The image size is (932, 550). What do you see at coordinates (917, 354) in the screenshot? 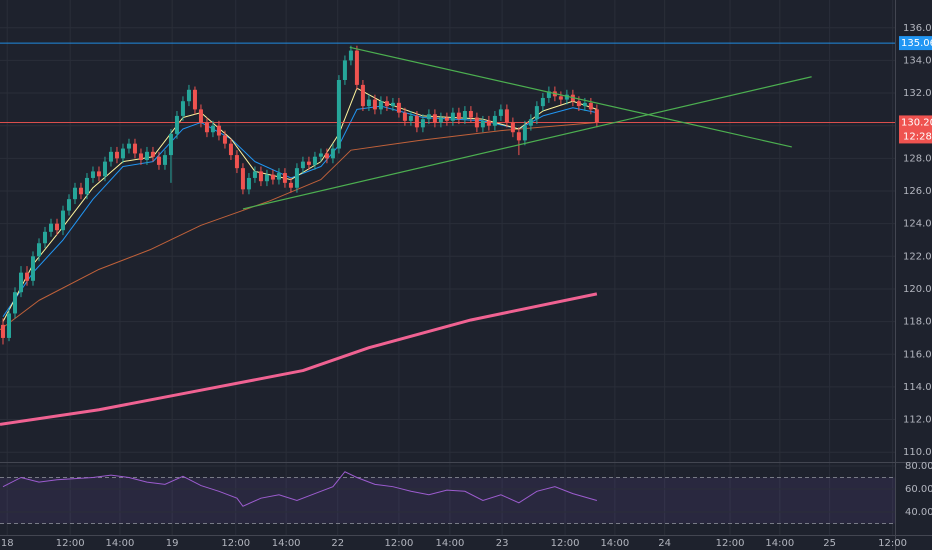
I see `y-tick-label: 116.00` at bounding box center [917, 354].